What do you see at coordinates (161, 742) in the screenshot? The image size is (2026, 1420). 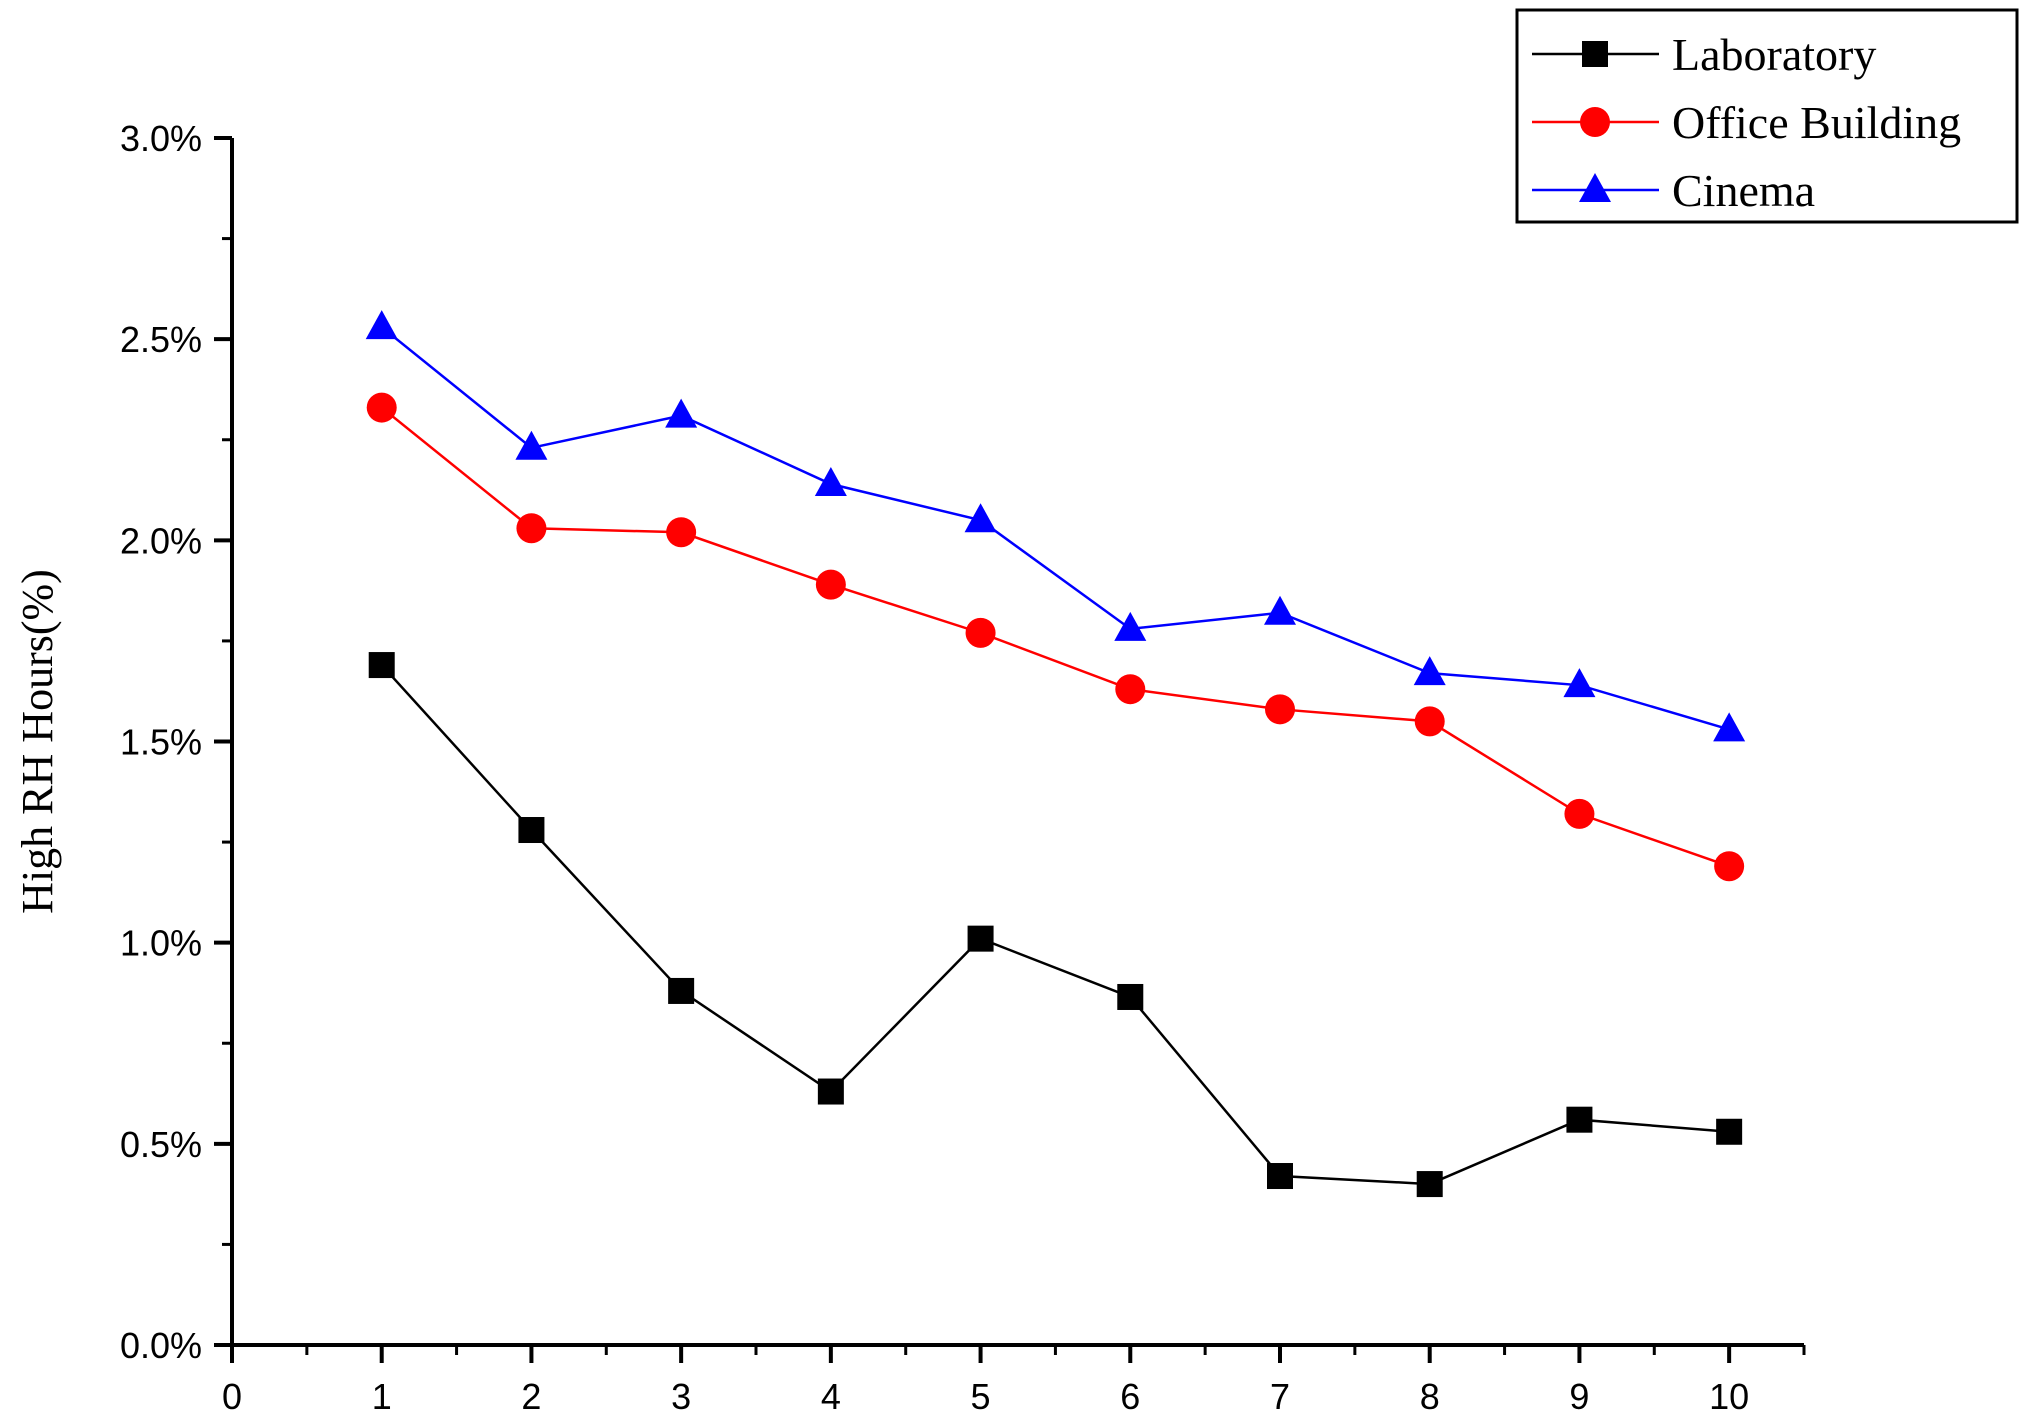 I see `y-tick-label: 1.5%` at bounding box center [161, 742].